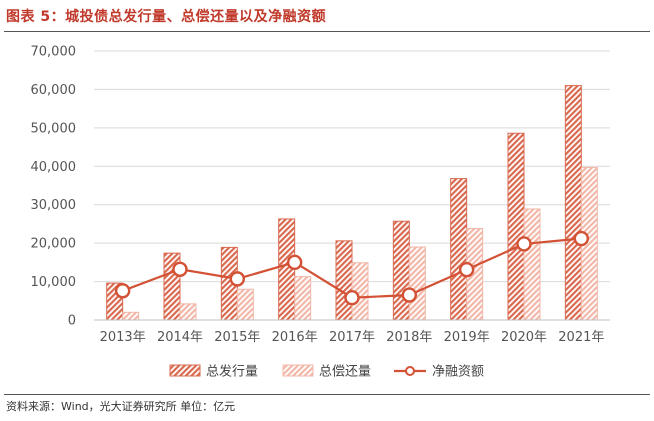 The height and width of the screenshot is (421, 654). Describe the element at coordinates (410, 371) in the screenshot. I see `legend-marker-net-financing` at that location.